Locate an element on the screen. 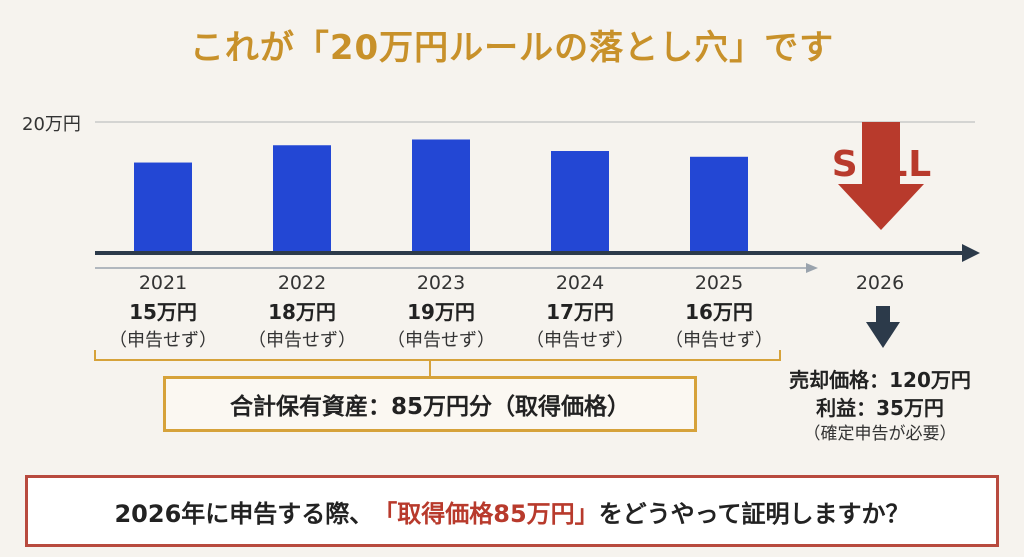 The width and height of the screenshot is (1024, 557). question-before: 2026年に申告する際、 is located at coordinates (244, 513).